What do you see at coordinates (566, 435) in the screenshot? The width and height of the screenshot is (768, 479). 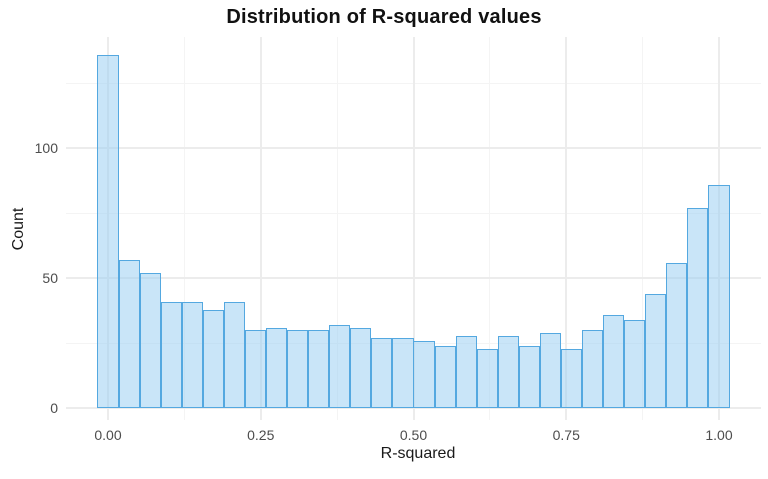 I see `x-tick-label: 0.75` at bounding box center [566, 435].